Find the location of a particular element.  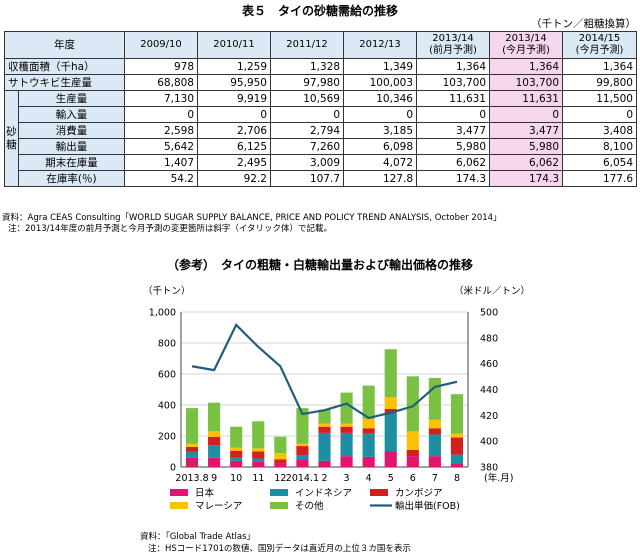

table-cell: 100,003 is located at coordinates (380, 82).